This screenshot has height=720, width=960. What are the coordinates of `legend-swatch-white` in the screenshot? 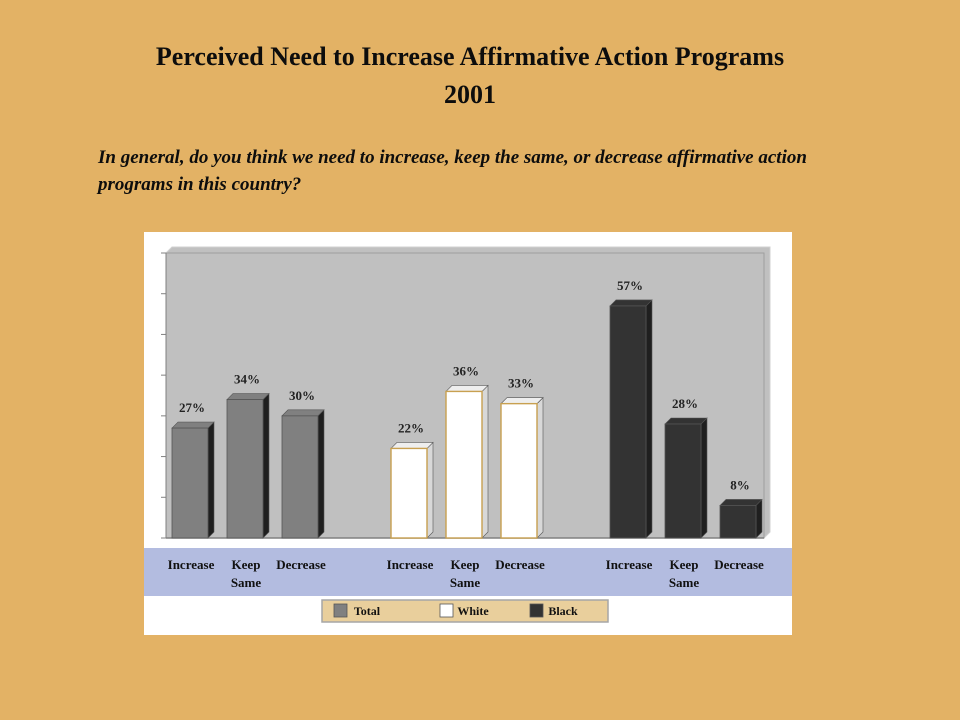 It's located at (446, 610).